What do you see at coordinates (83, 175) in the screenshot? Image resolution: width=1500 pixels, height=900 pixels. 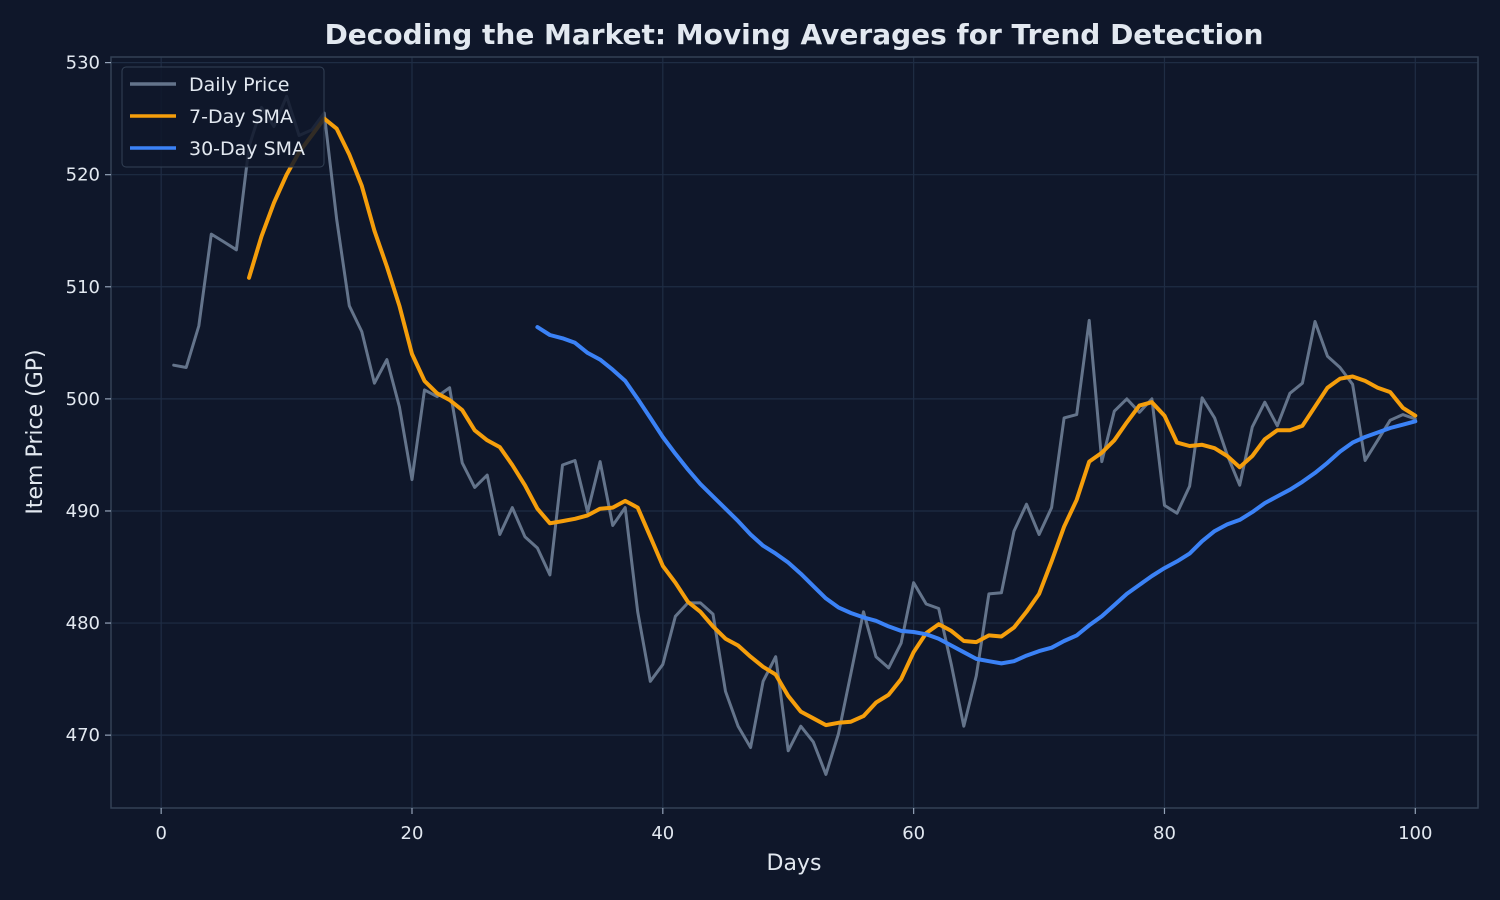 I see `y-tick-label: 520` at bounding box center [83, 175].